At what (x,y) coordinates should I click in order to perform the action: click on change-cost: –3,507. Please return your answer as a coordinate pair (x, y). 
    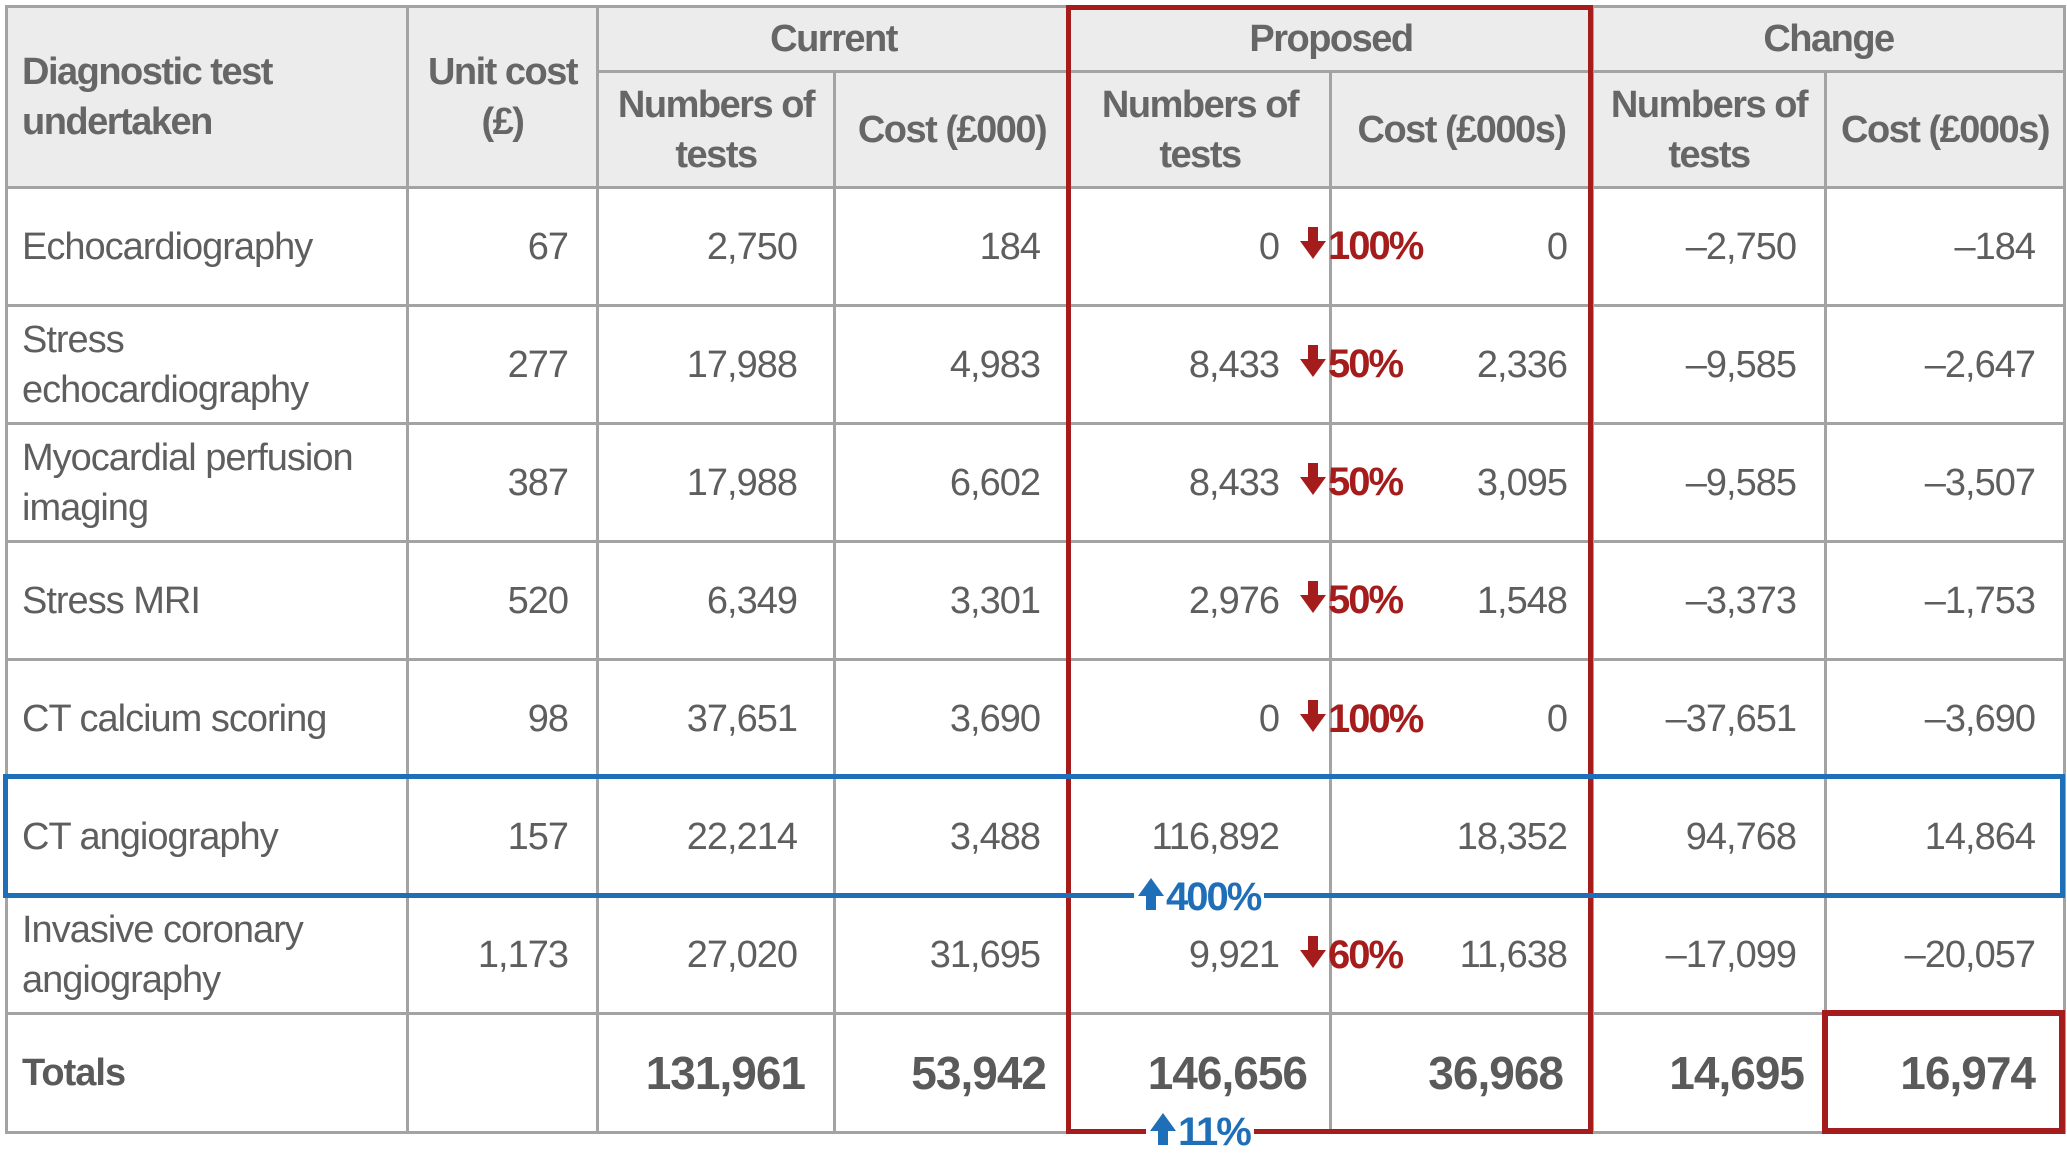
    Looking at the image, I should click on (1945, 482).